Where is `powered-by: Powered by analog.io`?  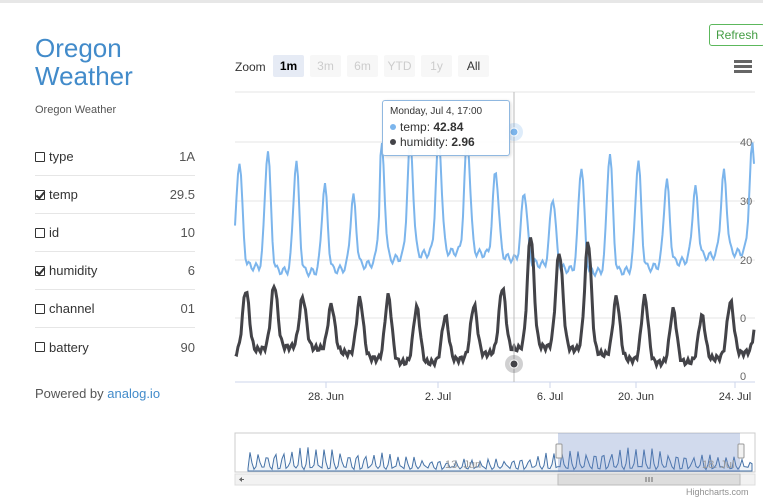
powered-by: Powered by analog.io is located at coordinates (115, 393).